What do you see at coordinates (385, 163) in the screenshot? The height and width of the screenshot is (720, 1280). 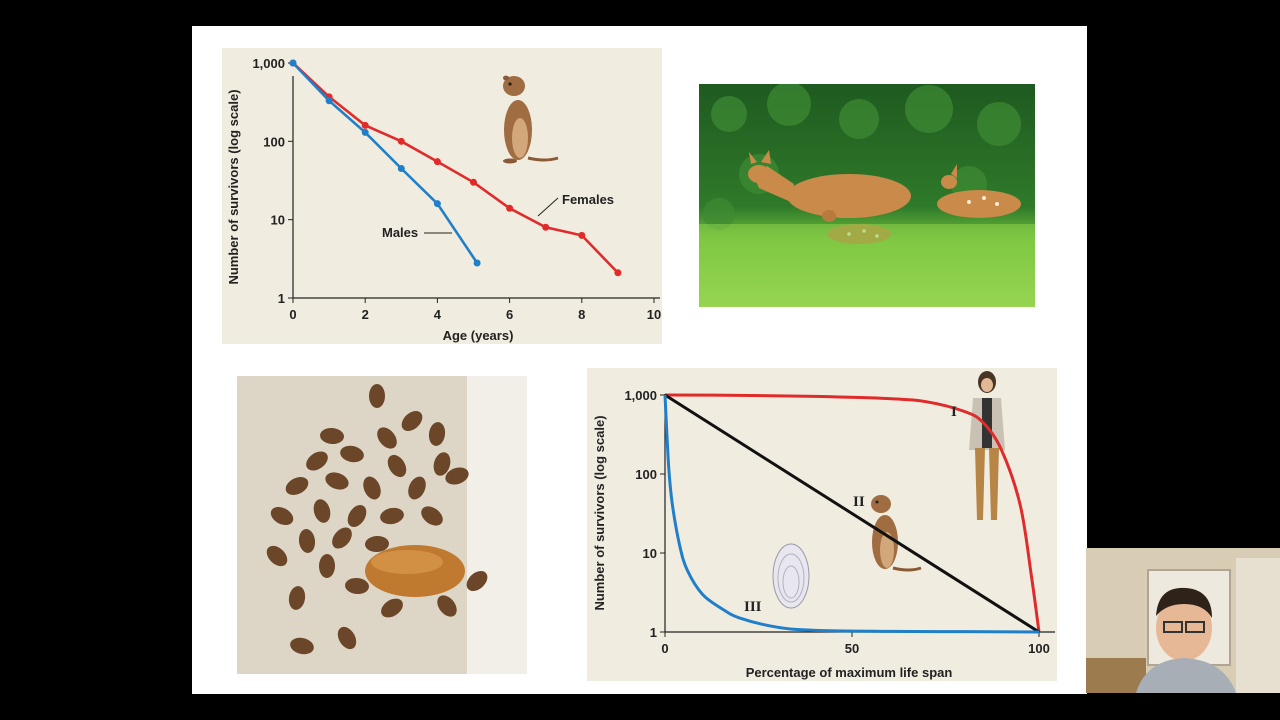 I see `series-line-males` at bounding box center [385, 163].